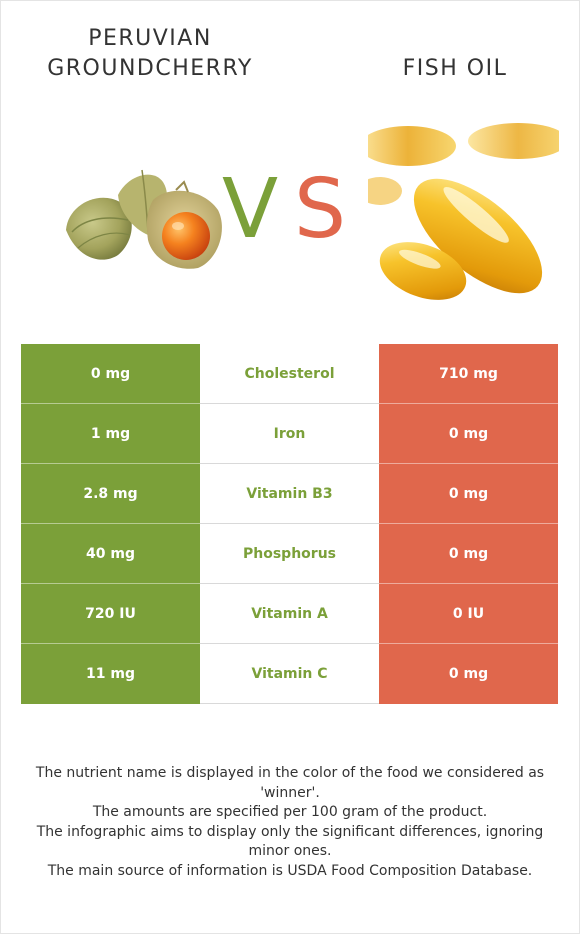 The image size is (580, 934). I want to click on nutrient-name: Cholesterol, so click(289, 374).